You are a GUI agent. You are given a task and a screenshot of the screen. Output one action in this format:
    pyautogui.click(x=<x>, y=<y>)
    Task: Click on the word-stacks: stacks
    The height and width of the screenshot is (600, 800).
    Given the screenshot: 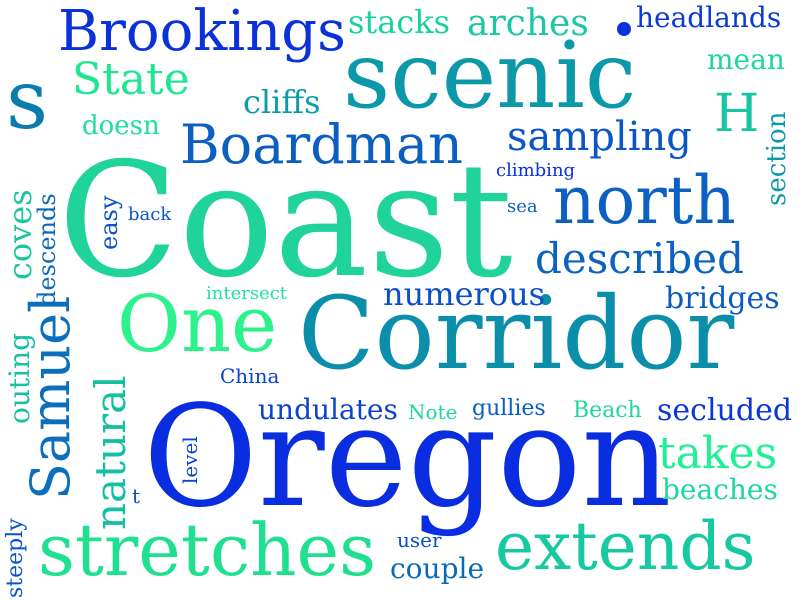 What is the action you would take?
    pyautogui.click(x=399, y=22)
    